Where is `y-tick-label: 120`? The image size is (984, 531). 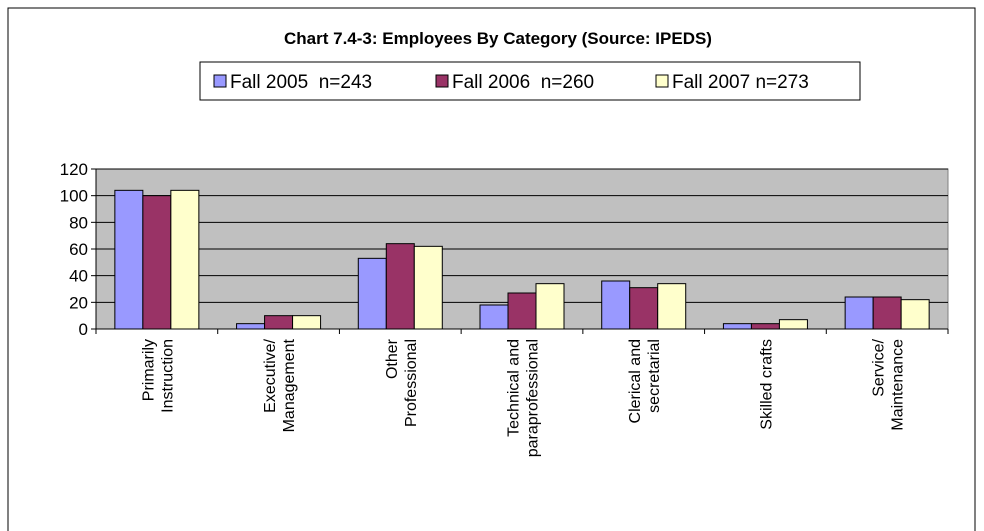
y-tick-label: 120 is located at coordinates (74, 169).